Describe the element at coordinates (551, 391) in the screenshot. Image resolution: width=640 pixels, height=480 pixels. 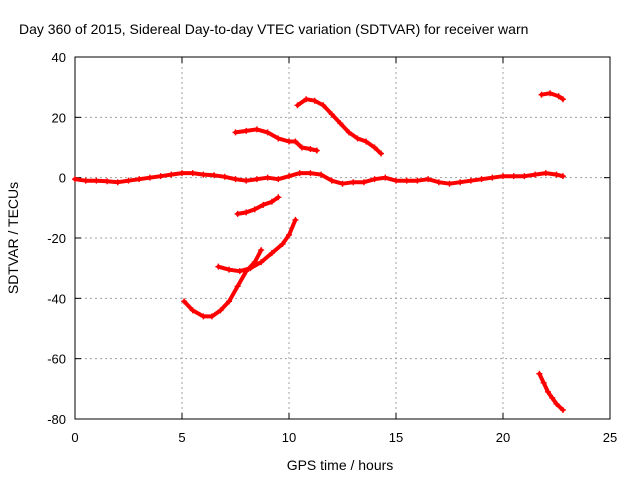
I see `series-arc-late-drop` at that location.